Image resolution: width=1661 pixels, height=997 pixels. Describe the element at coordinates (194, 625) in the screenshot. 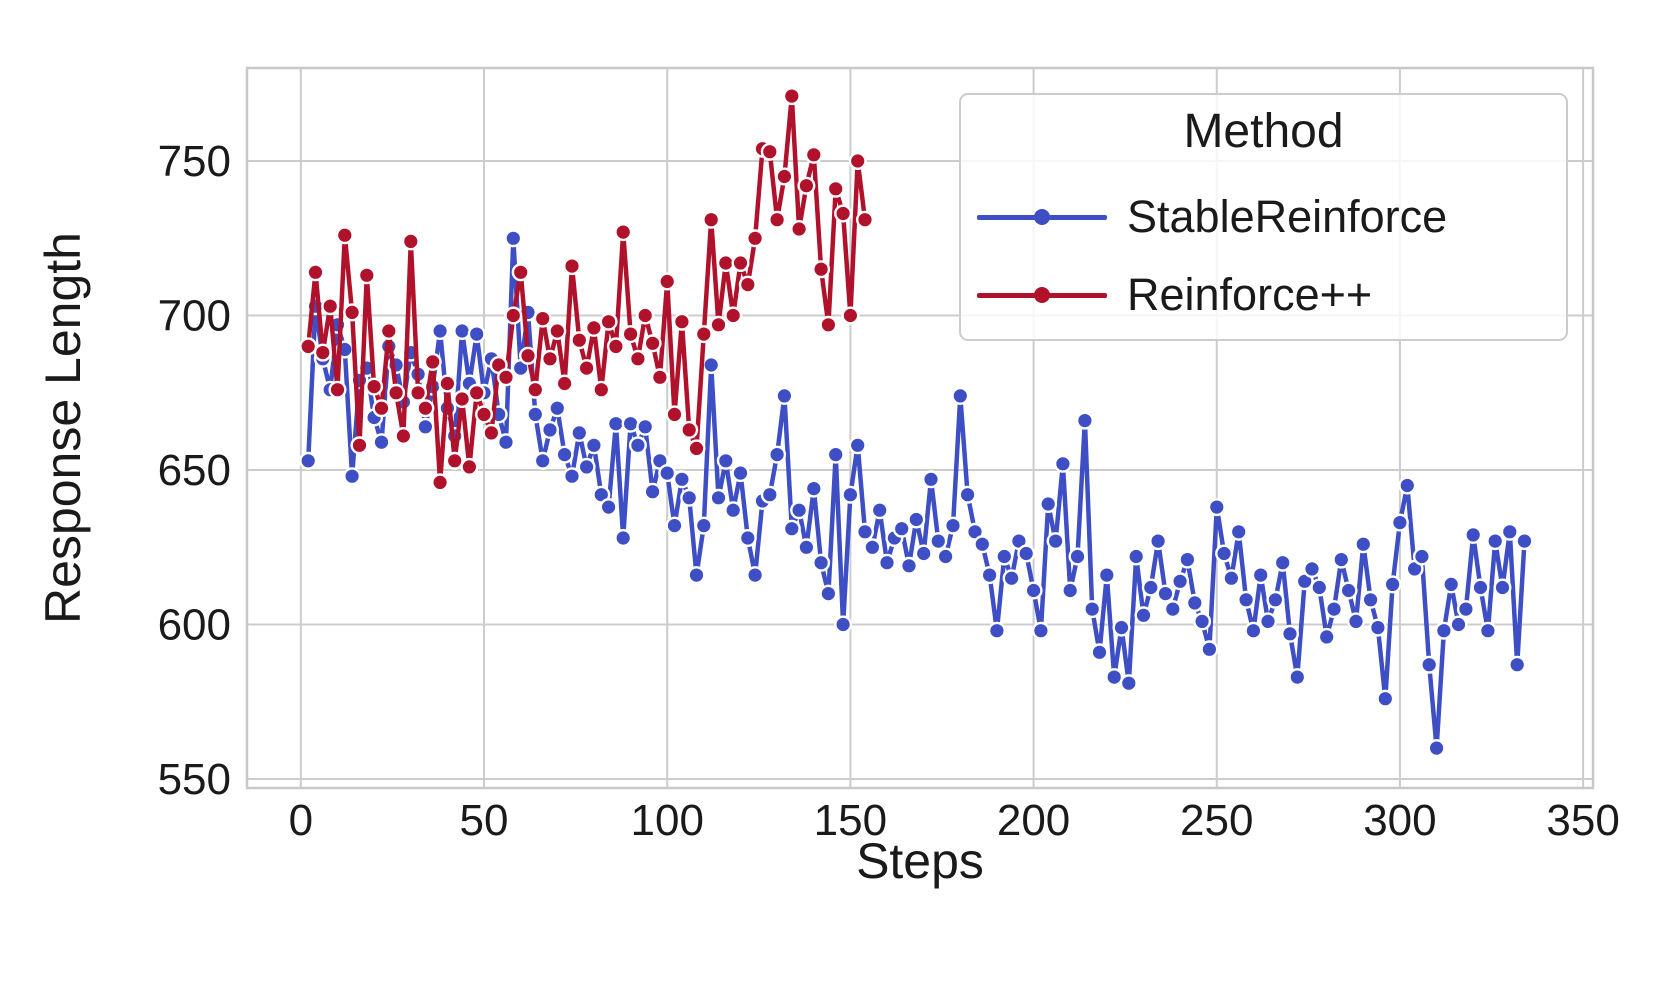

I see `y-tick-label: 600` at that location.